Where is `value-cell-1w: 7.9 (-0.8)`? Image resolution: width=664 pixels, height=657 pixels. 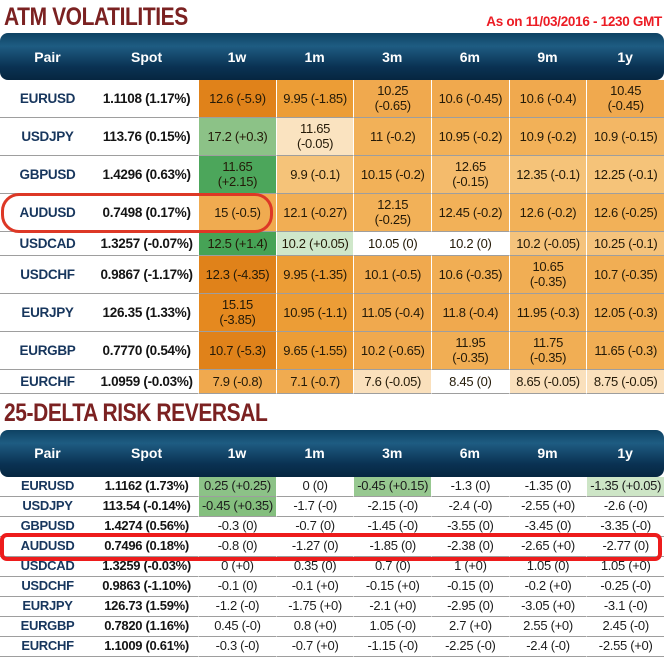 value-cell-1w: 7.9 (-0.8) is located at coordinates (237, 382).